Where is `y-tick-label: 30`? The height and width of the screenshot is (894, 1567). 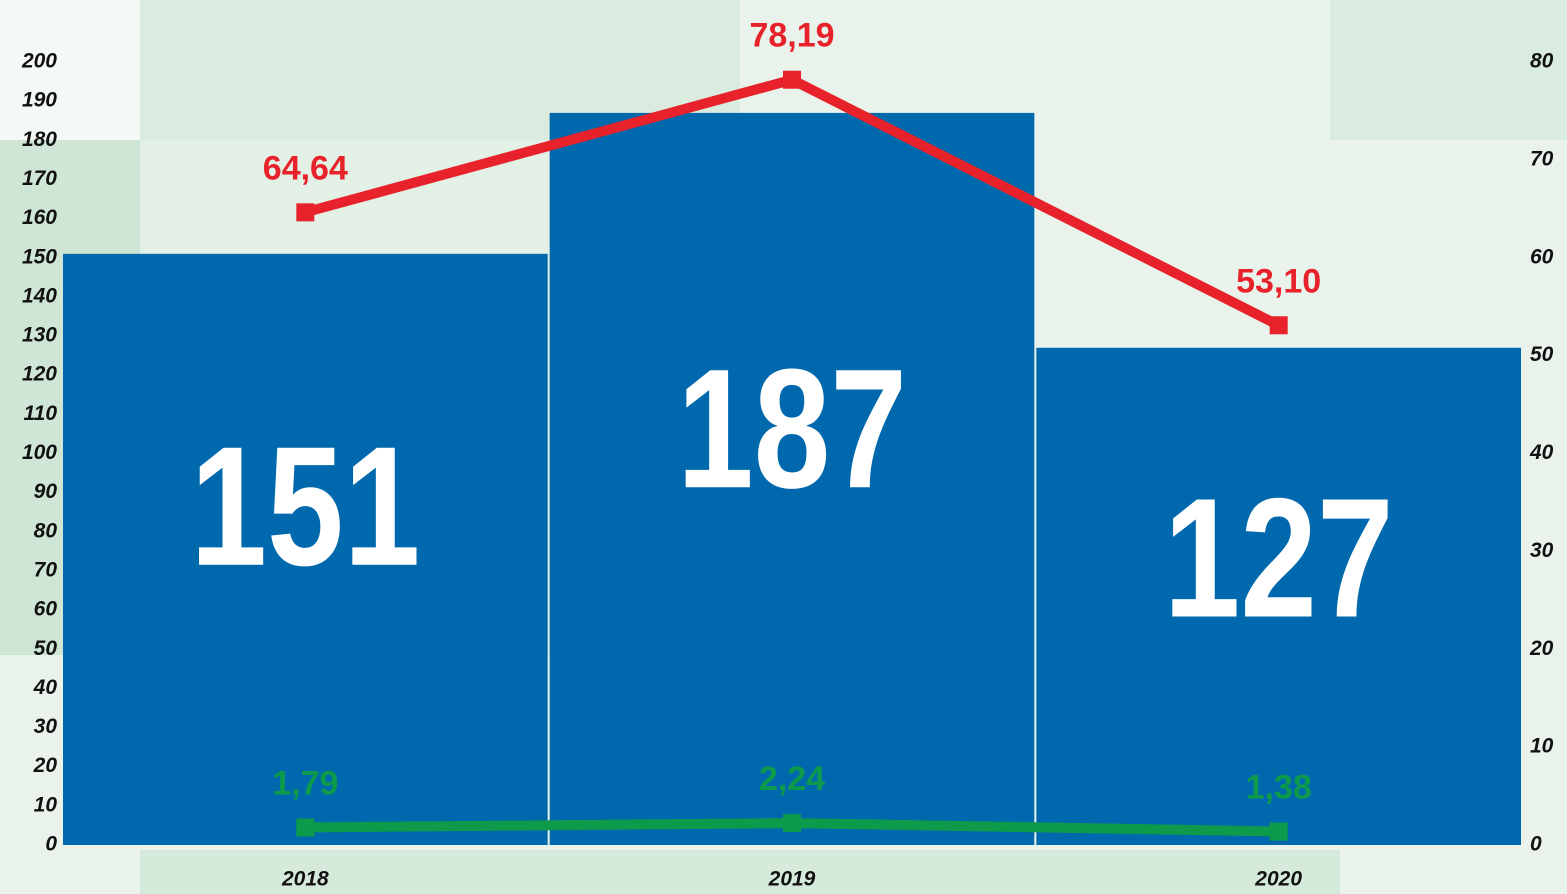 y-tick-label: 30 is located at coordinates (46, 726).